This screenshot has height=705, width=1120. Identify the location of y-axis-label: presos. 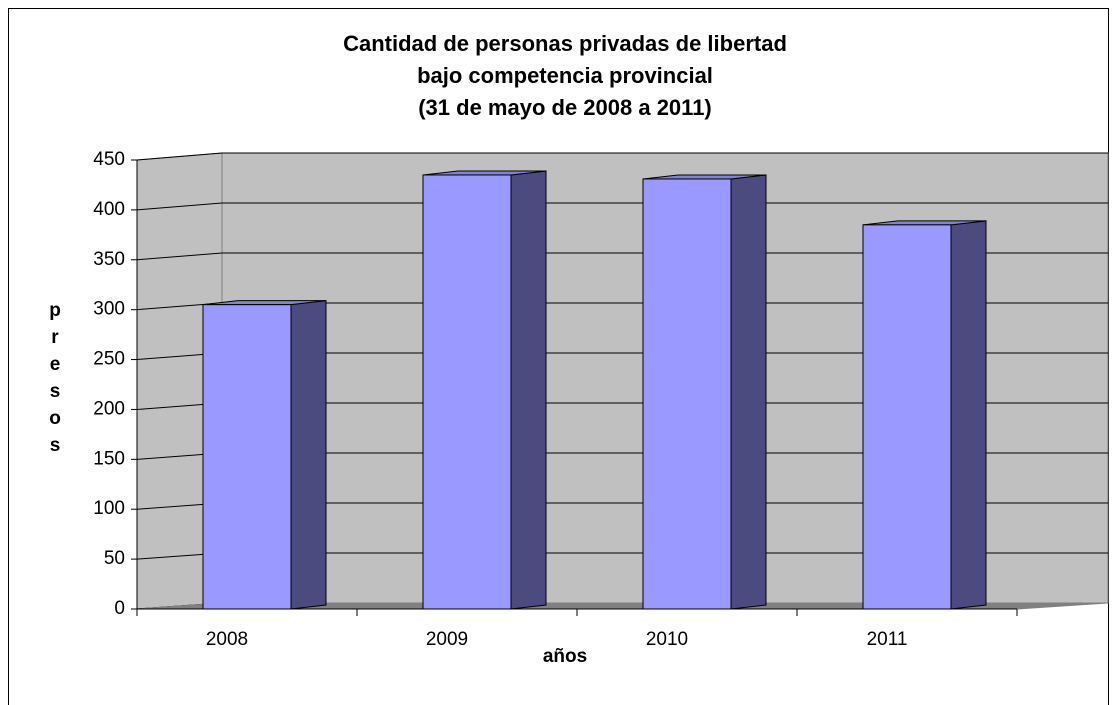
(55, 381).